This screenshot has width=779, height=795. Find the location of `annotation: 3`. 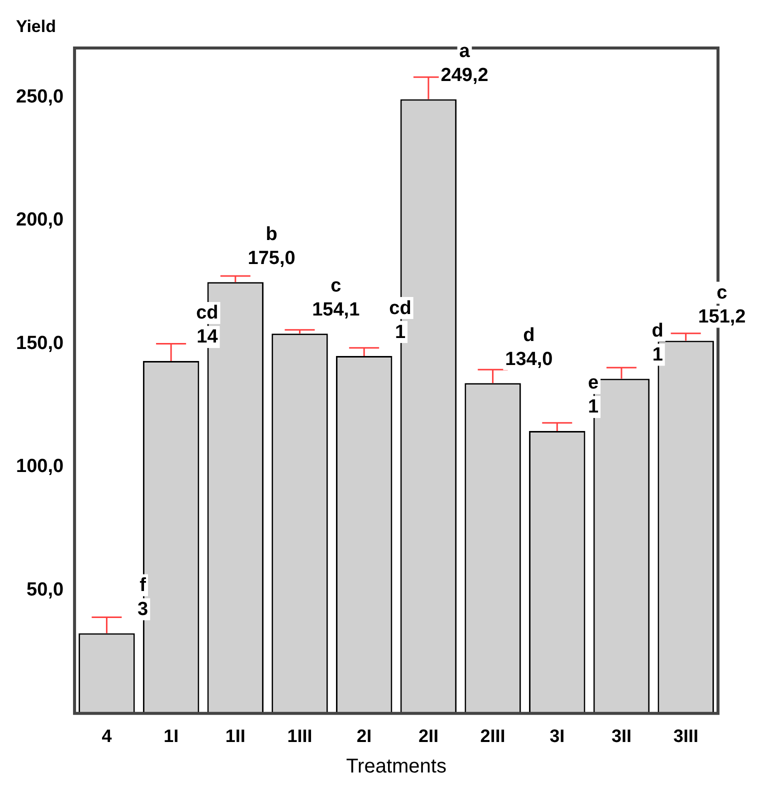

annotation: 3 is located at coordinates (143, 609).